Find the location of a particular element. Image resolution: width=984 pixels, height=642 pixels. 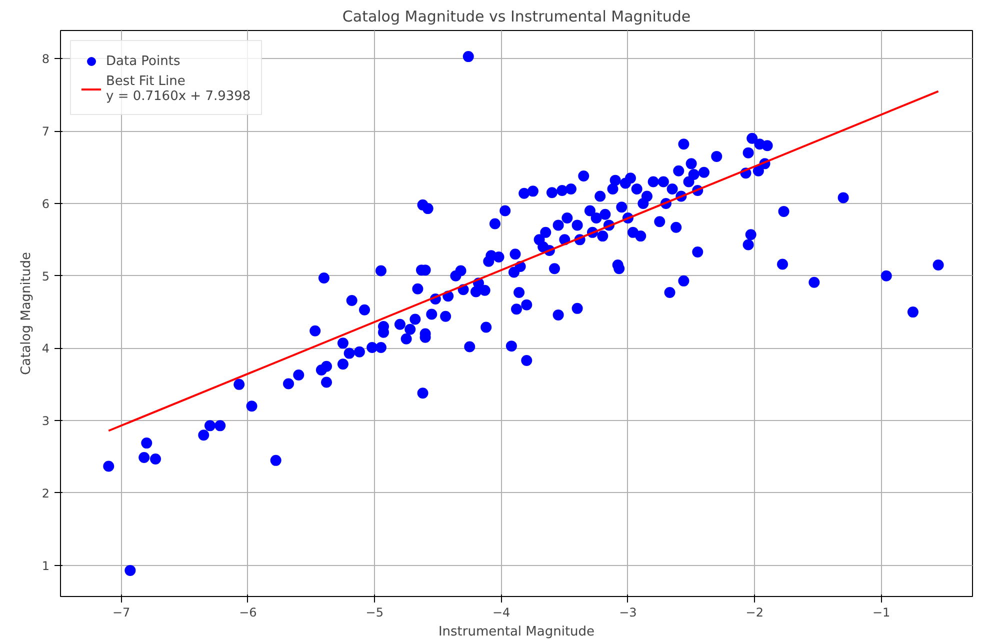

y-axis-title: Catalog Magnitude is located at coordinates (26, 313).